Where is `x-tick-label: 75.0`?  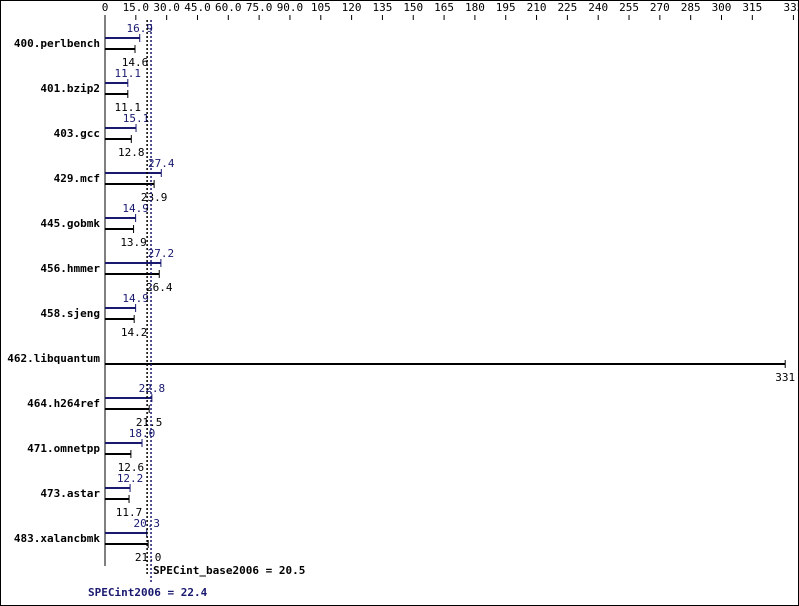 x-tick-label: 75.0 is located at coordinates (259, 7).